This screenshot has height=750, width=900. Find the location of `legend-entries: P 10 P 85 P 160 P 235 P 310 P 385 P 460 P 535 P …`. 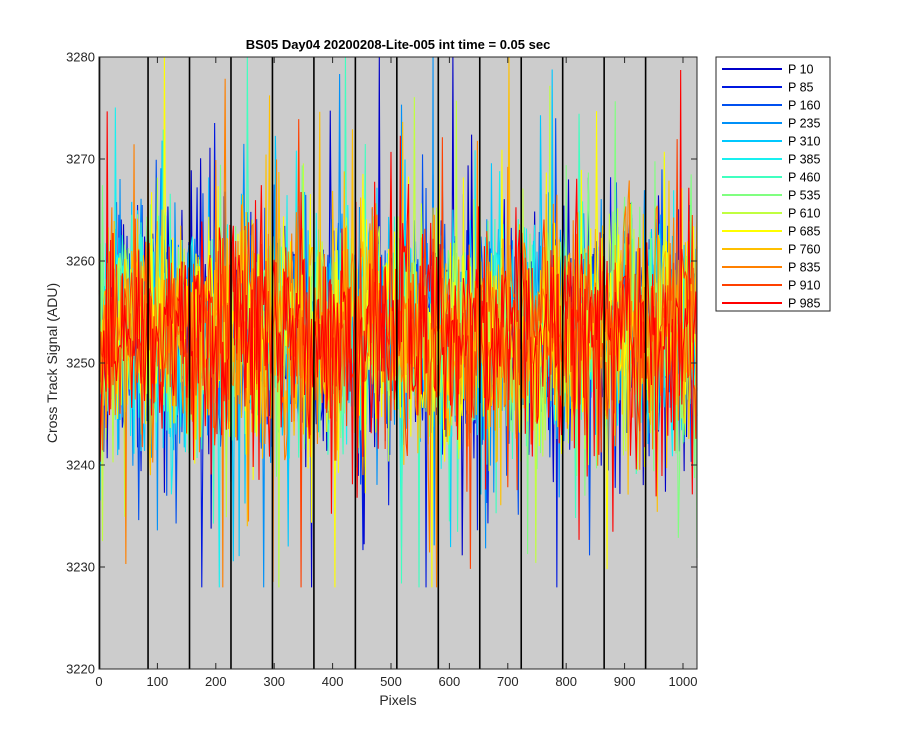

legend-entries: P 10 P 85 P 160 P 235 P 310 P 385 P 460 P 535 P … is located at coordinates (771, 187).